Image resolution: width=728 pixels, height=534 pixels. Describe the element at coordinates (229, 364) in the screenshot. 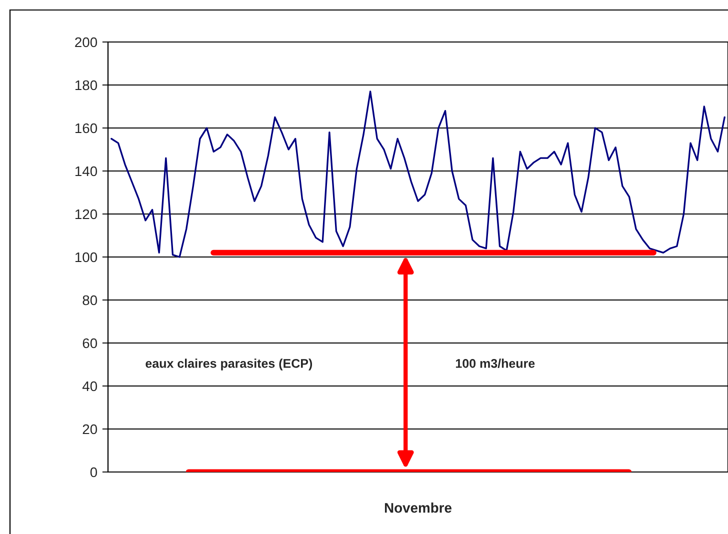

I see `annotation: eaux claires parasites (ECP)` at that location.